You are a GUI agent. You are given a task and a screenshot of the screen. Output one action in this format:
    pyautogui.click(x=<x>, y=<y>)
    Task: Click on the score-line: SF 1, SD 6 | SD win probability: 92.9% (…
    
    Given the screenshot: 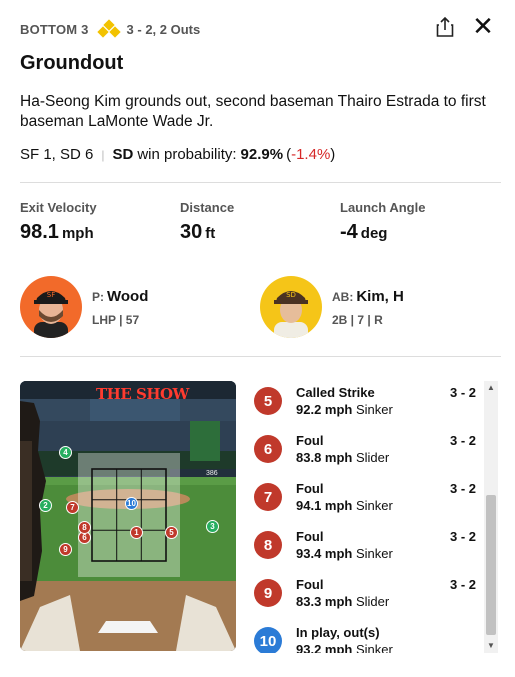 What is the action you would take?
    pyautogui.click(x=178, y=154)
    